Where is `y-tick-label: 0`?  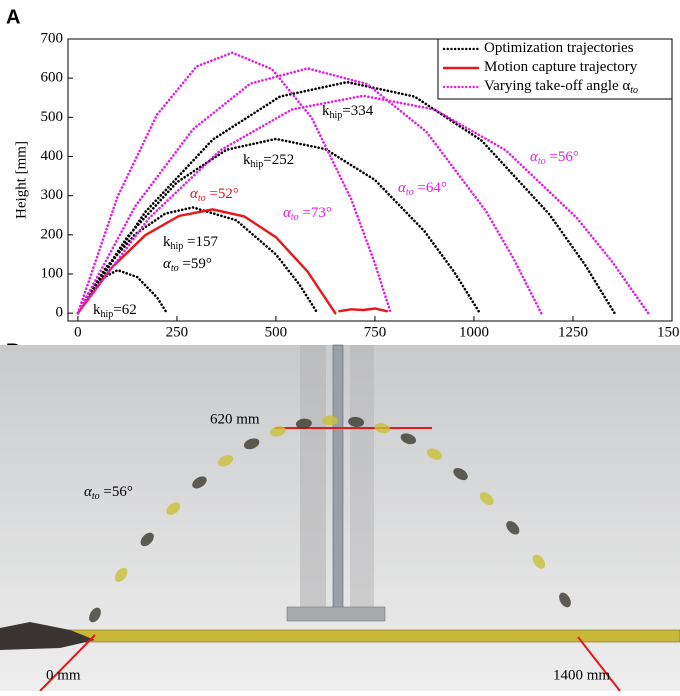
y-tick-label: 0 is located at coordinates (60, 313).